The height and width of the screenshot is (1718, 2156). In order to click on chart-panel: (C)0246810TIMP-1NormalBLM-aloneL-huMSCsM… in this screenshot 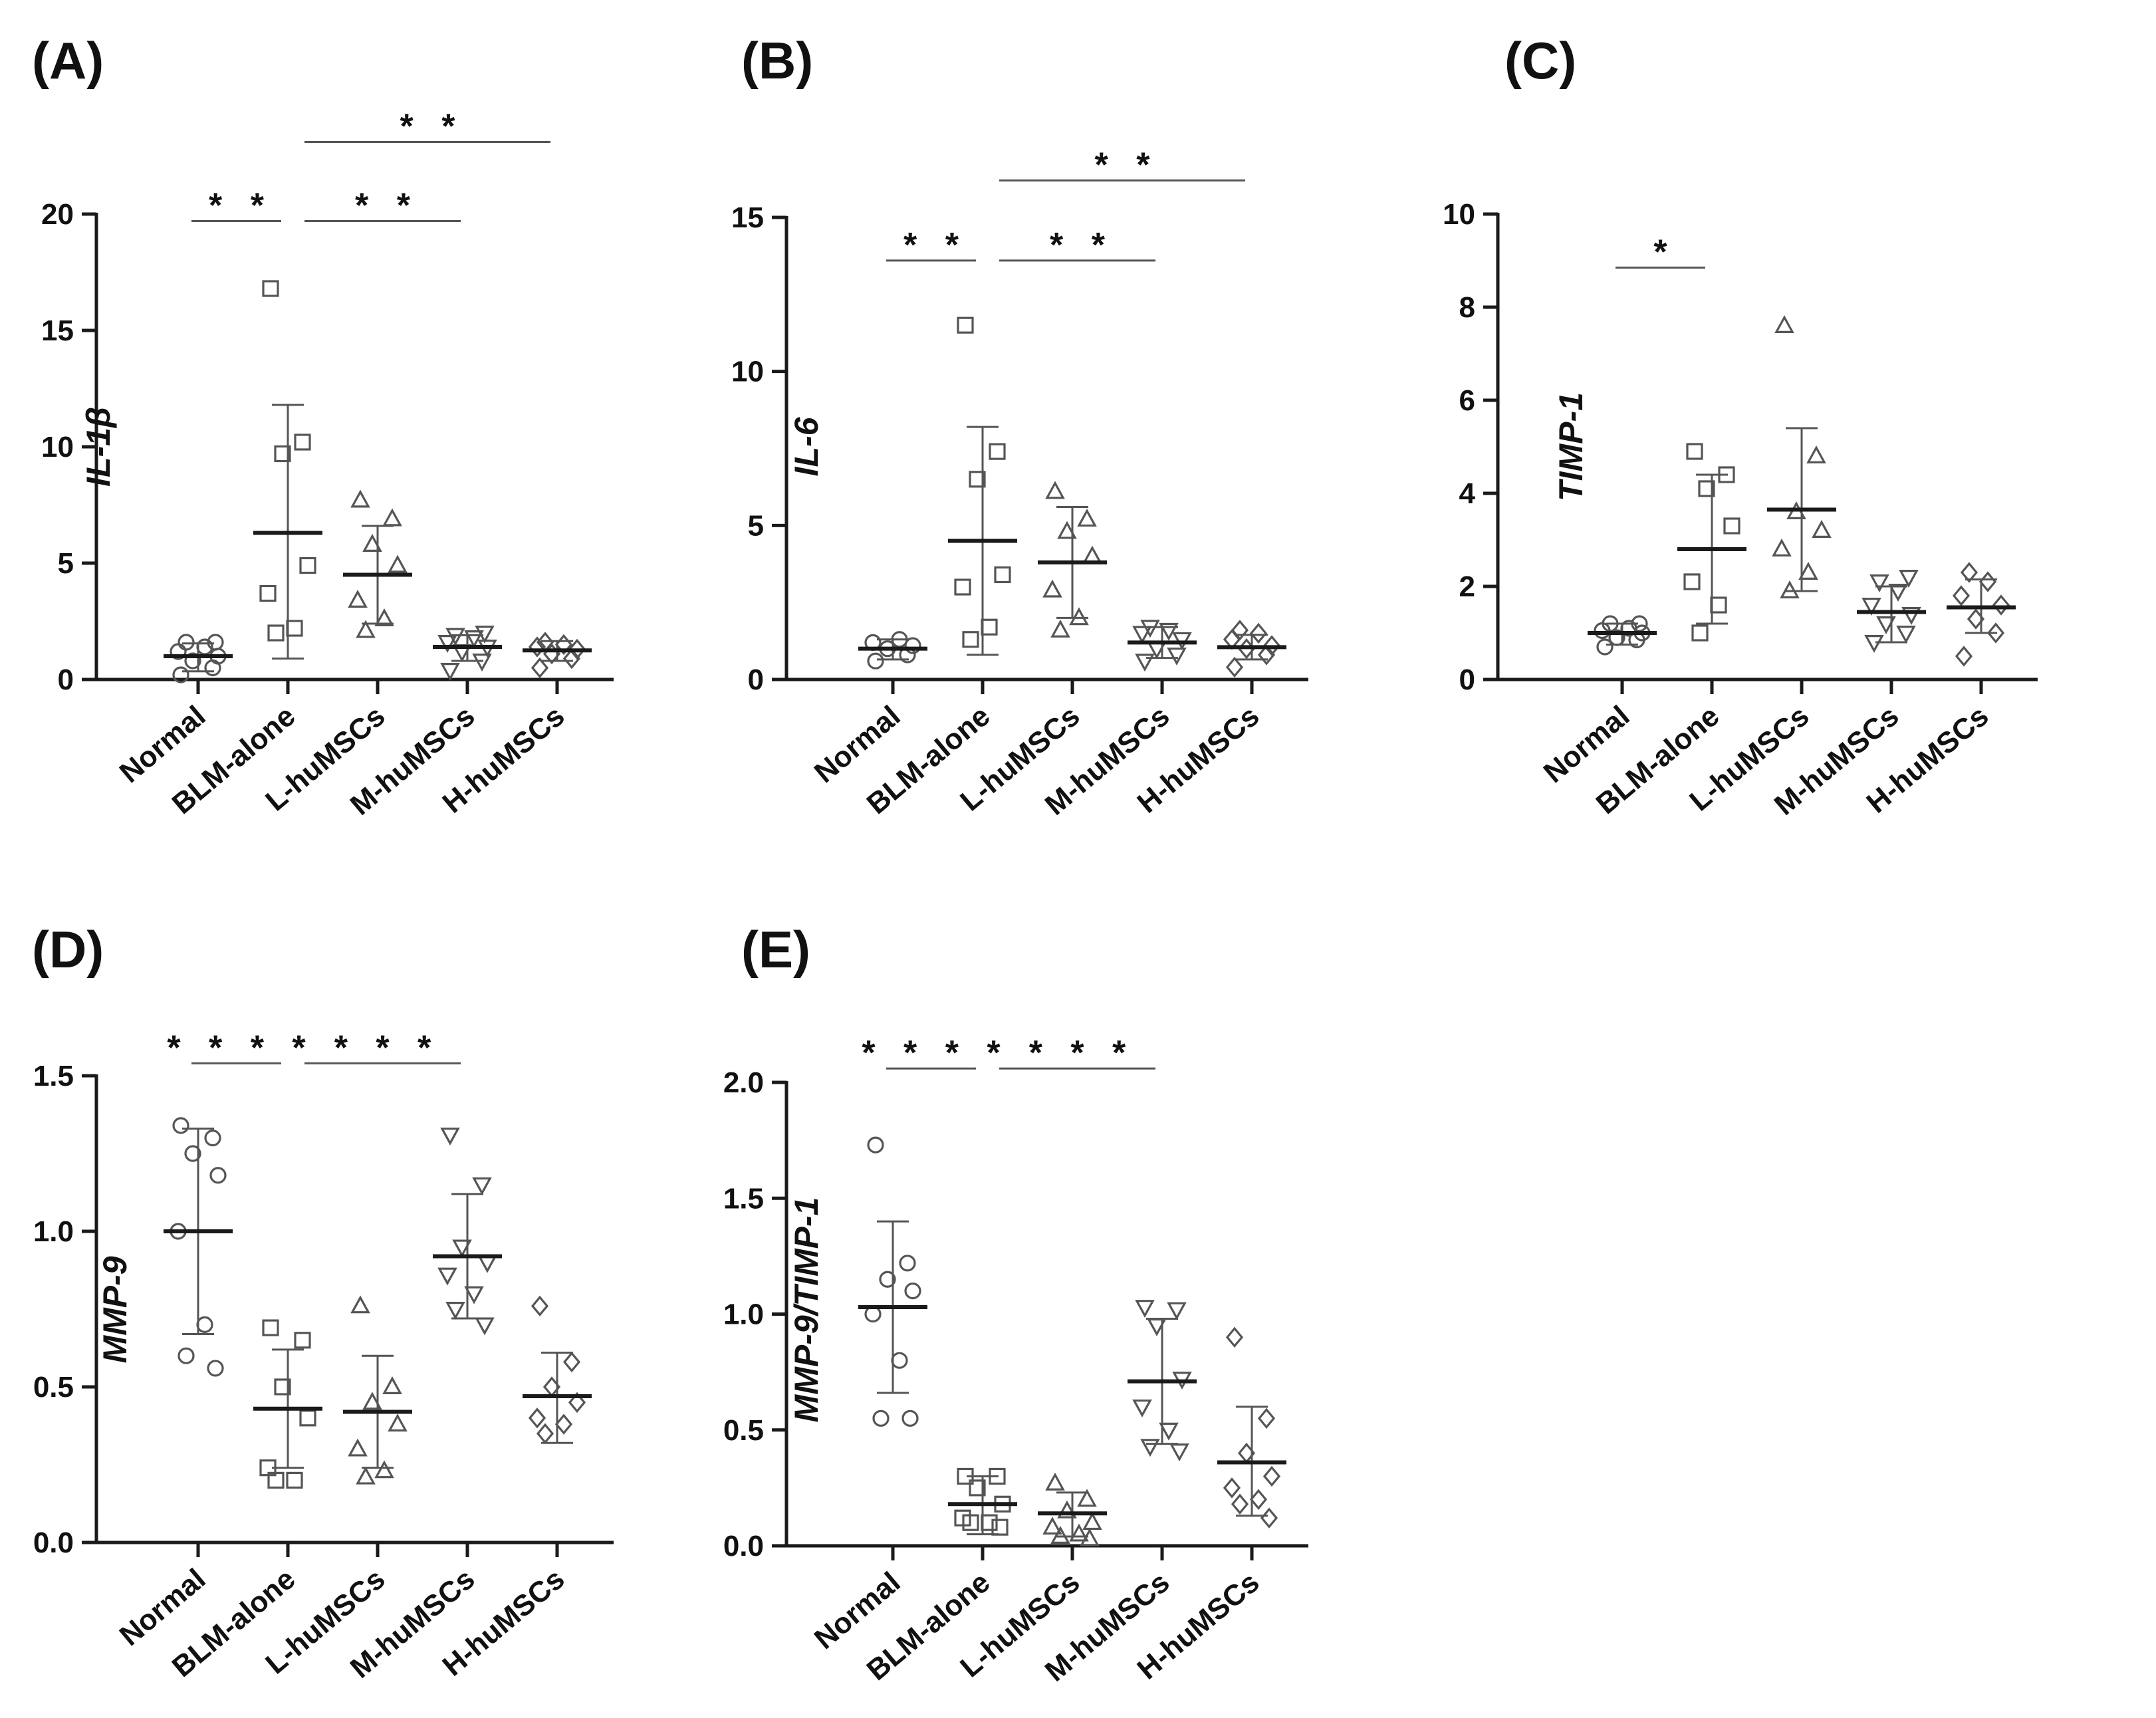, I will do `click(1741, 426)`.